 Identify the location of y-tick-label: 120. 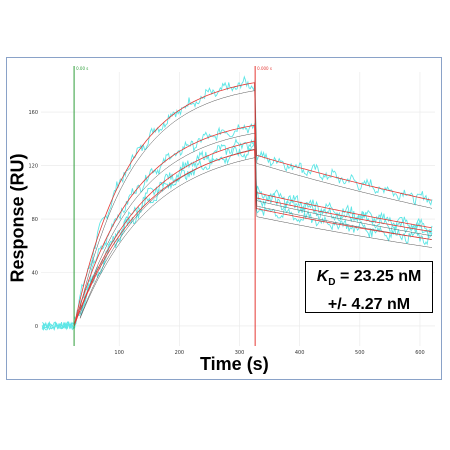
(33, 167).